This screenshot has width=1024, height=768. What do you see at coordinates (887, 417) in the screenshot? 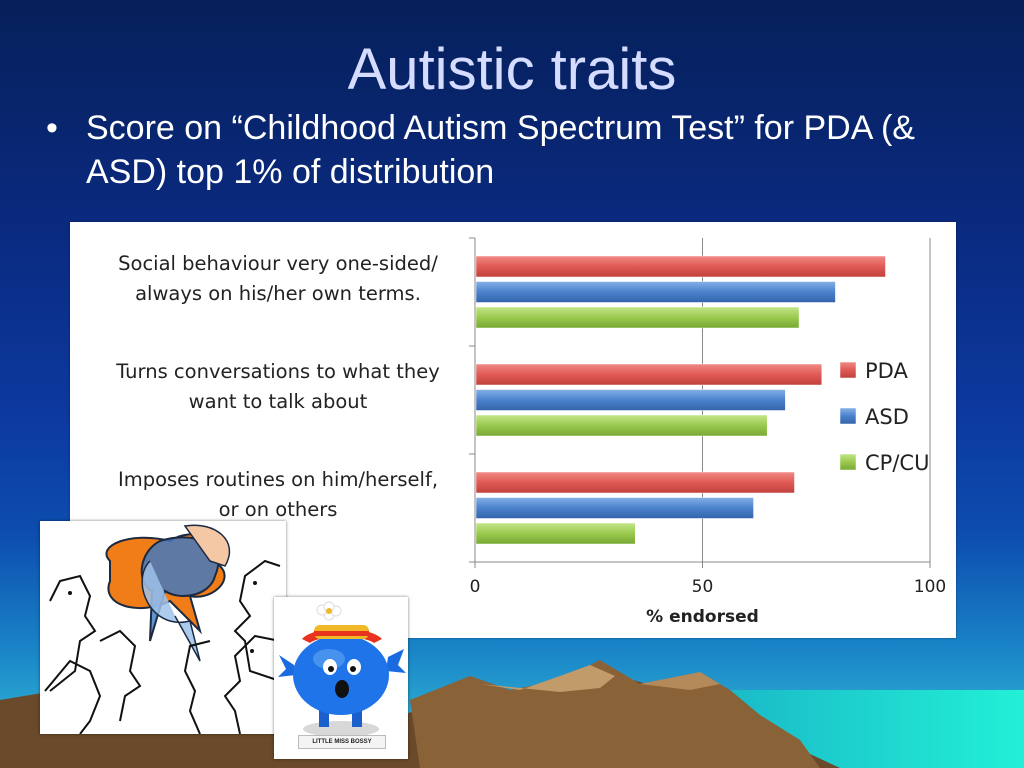
I see `legend-label-1: ASD` at bounding box center [887, 417].